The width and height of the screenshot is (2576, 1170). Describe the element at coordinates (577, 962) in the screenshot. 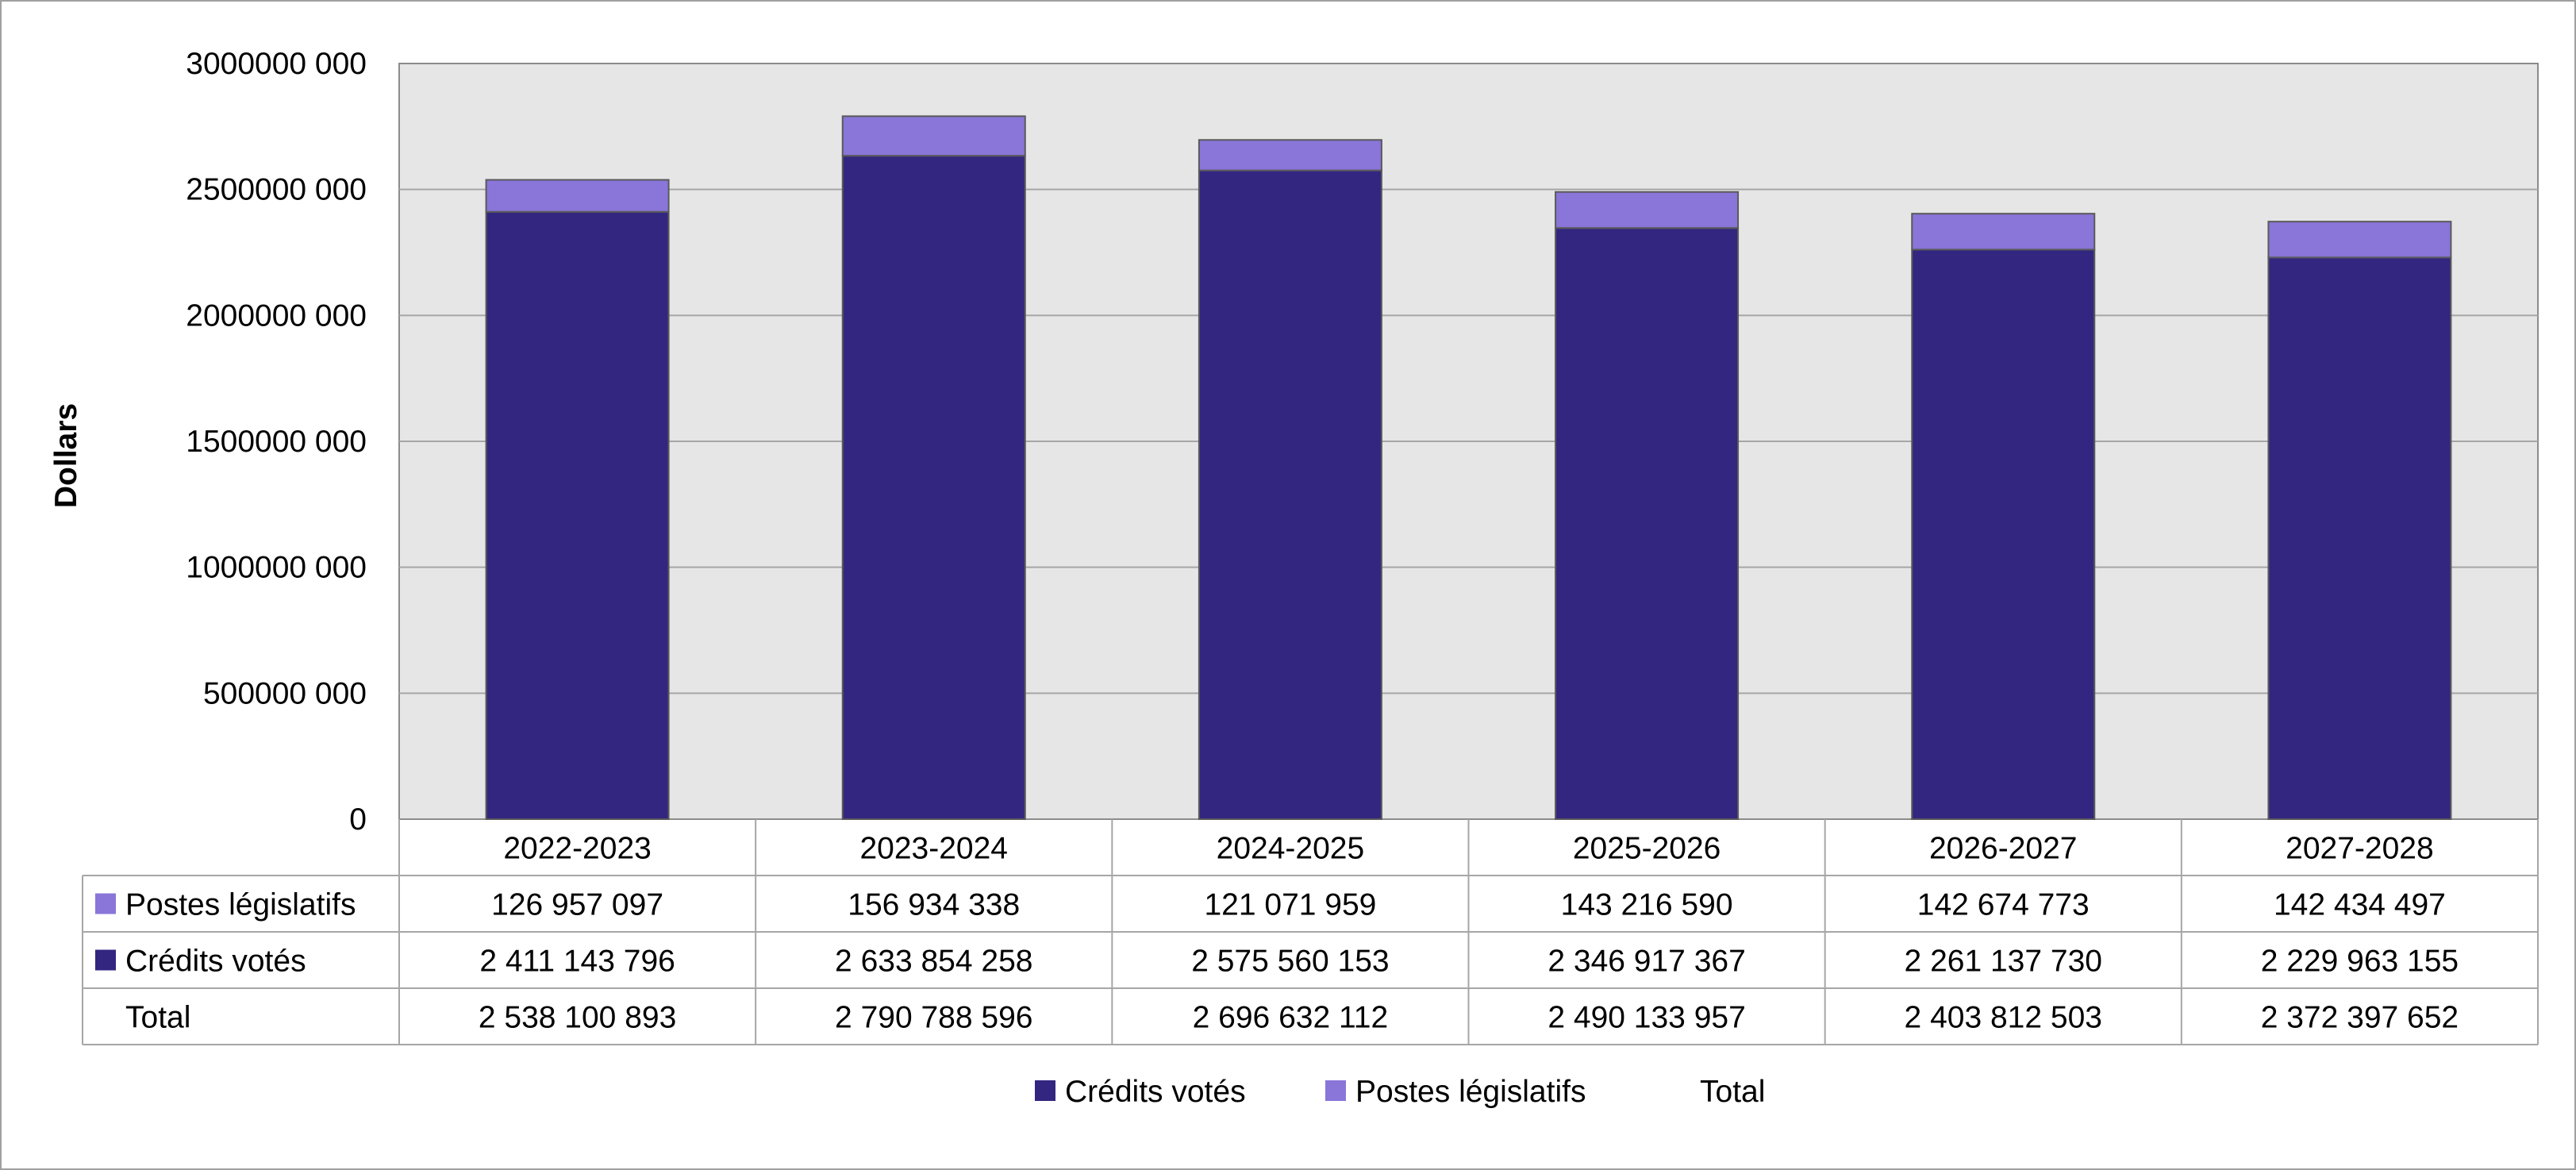

I see `data-label: 2 411 143 796` at that location.